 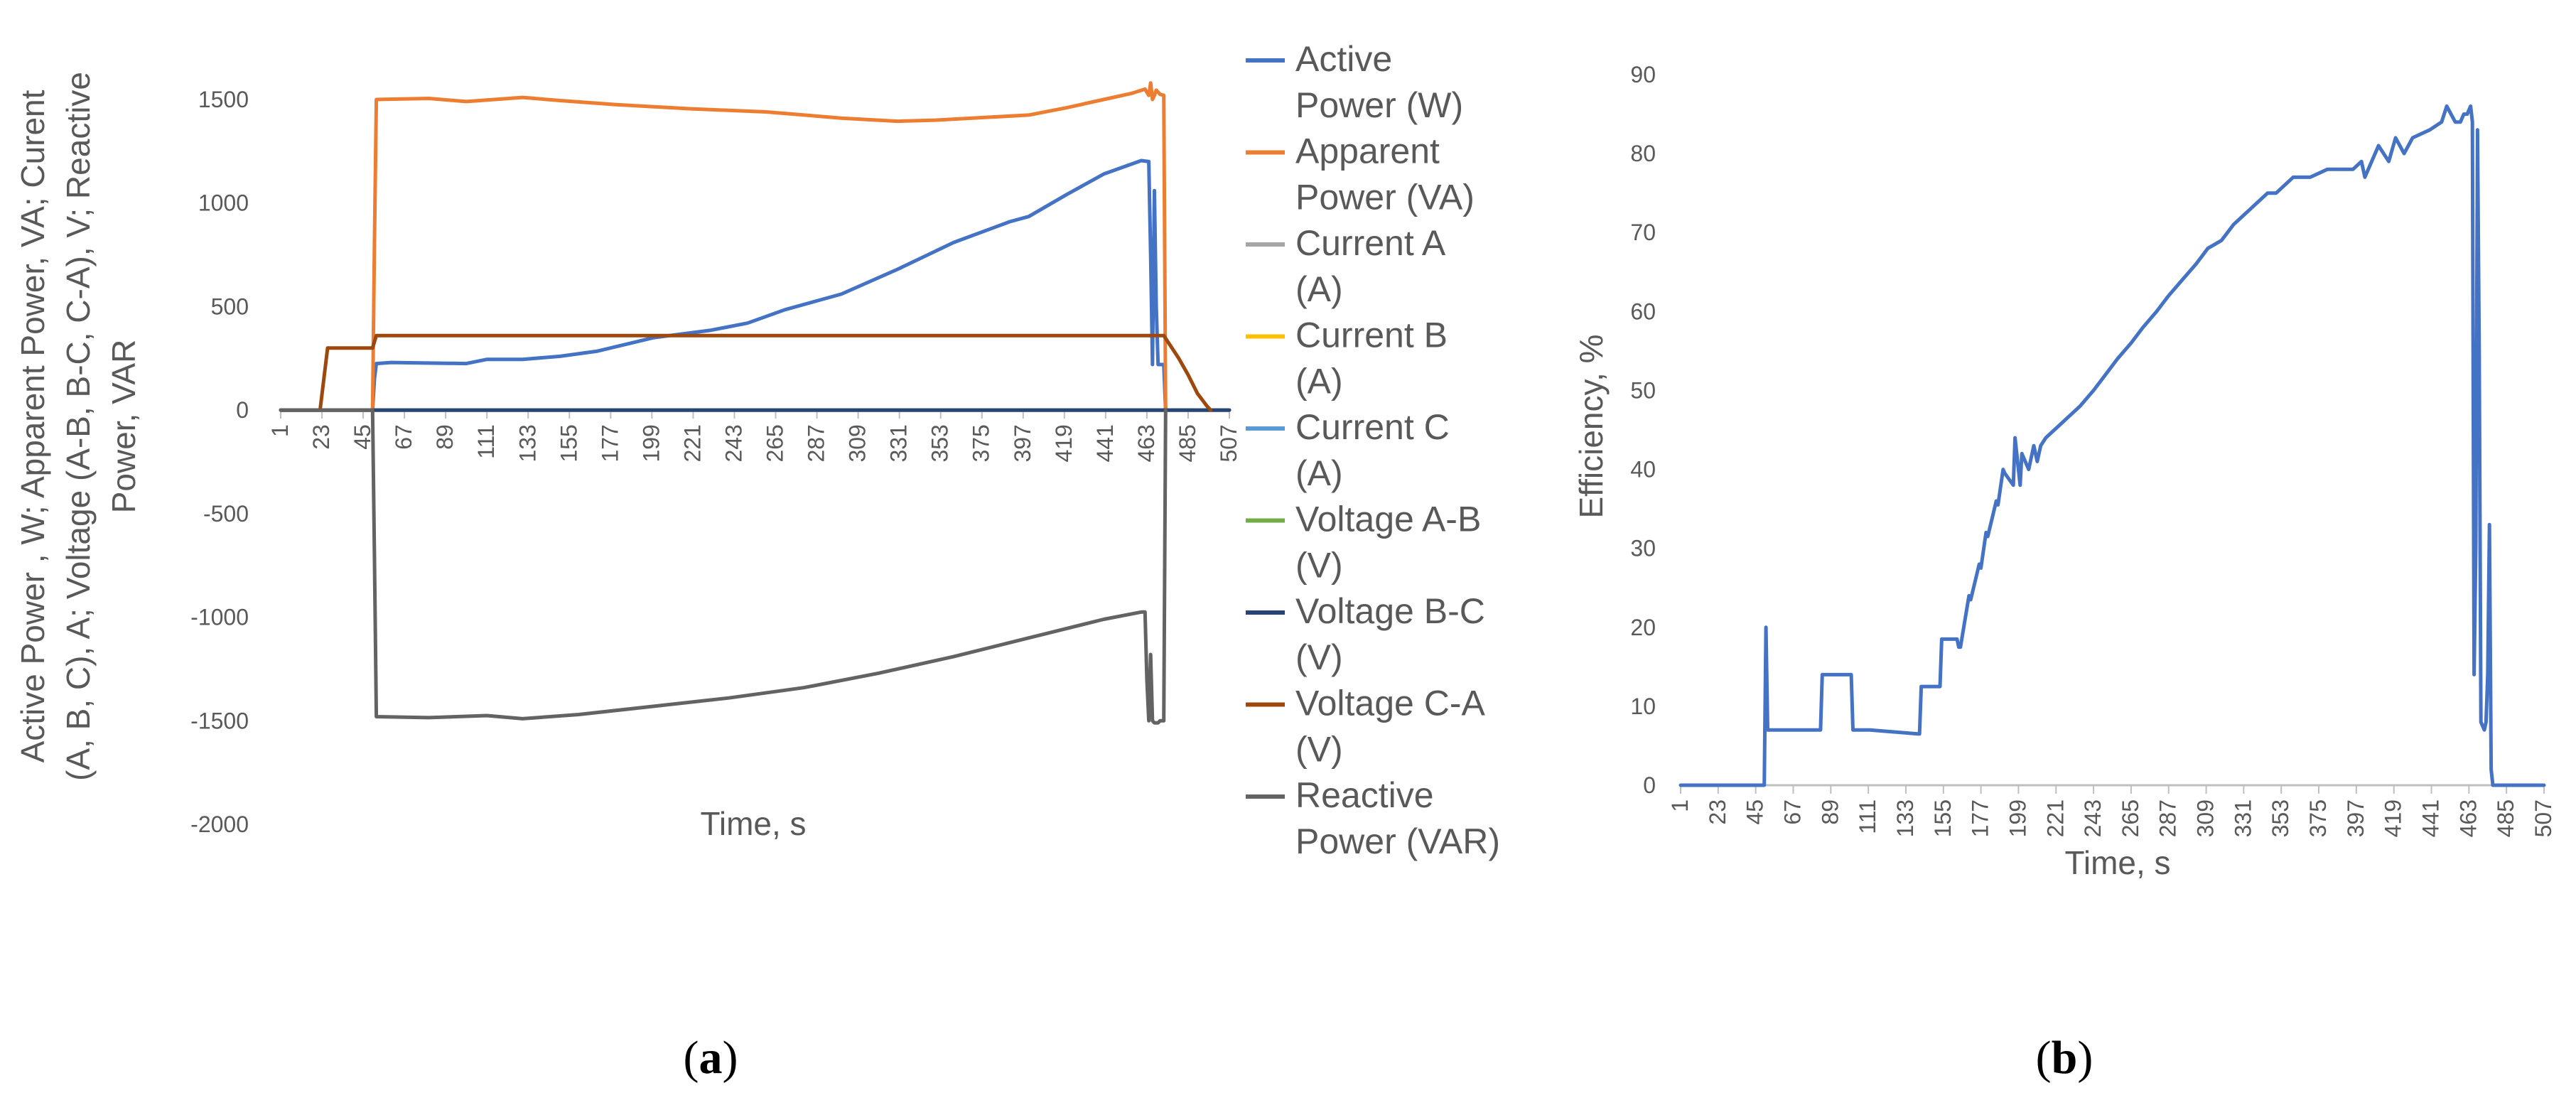 What do you see at coordinates (1064, 443) in the screenshot?
I see `chart-a-x-tick-label: 419` at bounding box center [1064, 443].